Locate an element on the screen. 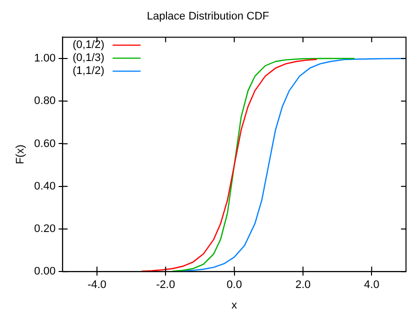 The width and height of the screenshot is (420, 320). x-tick-label: 2.0 is located at coordinates (303, 285).